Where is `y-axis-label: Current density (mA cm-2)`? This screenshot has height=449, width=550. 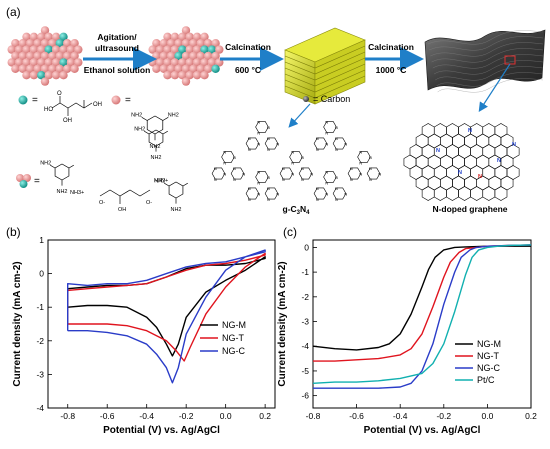
y-axis-label: Current density (mA cm-2) is located at coordinates (17, 323).